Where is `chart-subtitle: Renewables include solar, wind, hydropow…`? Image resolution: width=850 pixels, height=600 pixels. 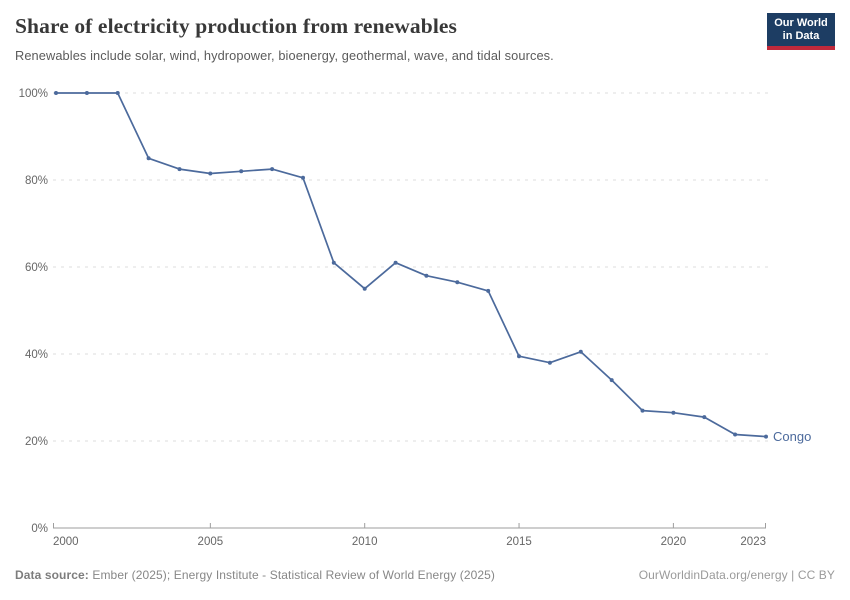 chart-subtitle: Renewables include solar, wind, hydropow… is located at coordinates (284, 55).